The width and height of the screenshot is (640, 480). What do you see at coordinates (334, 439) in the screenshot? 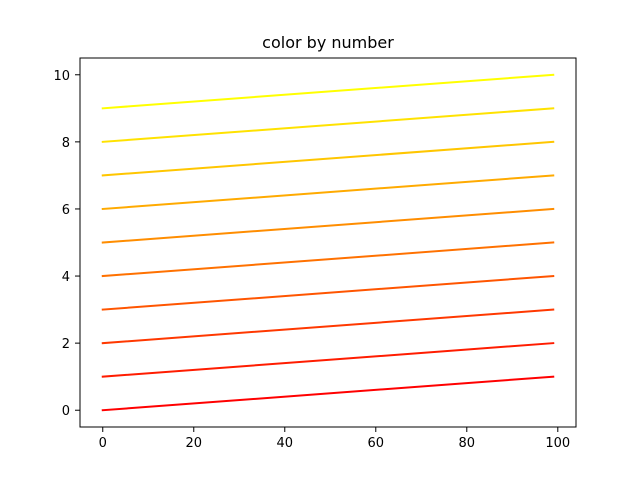
I see `x-axis: 0 20 40 60 80 100` at bounding box center [334, 439].